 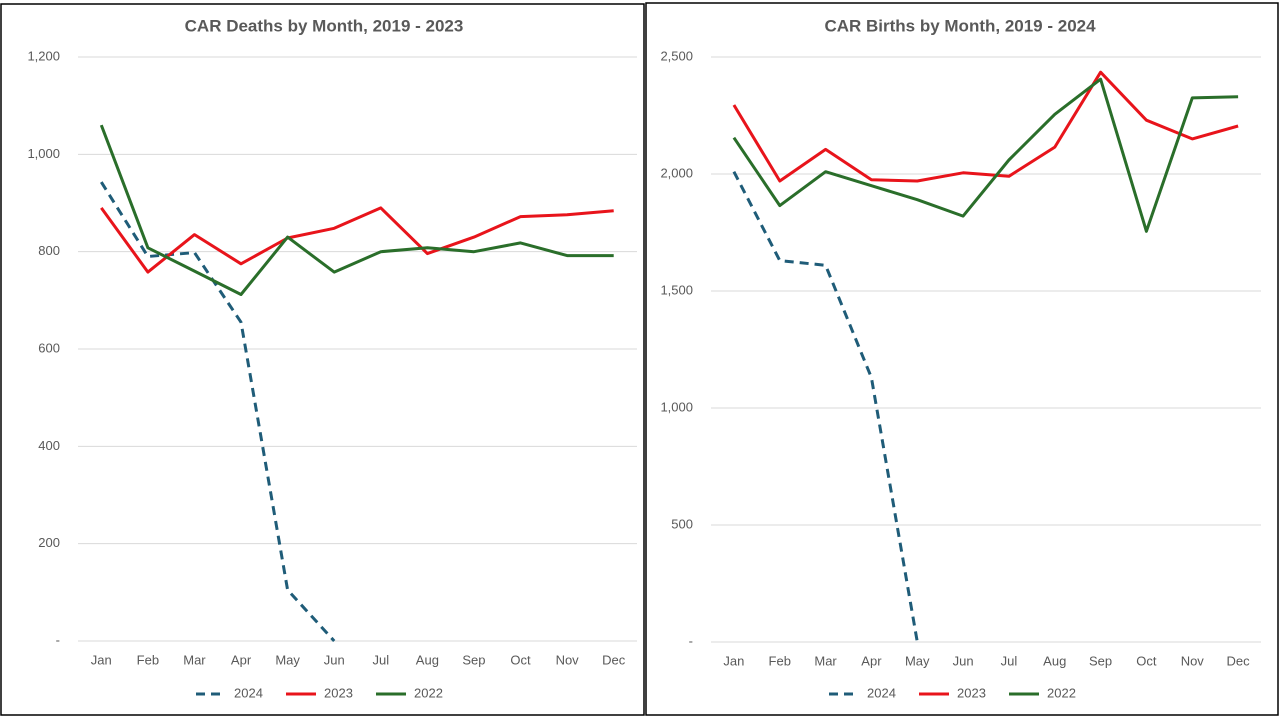 What do you see at coordinates (324, 25) in the screenshot?
I see `chart-title: CAR Deaths by Month, 2019 - 2023` at bounding box center [324, 25].